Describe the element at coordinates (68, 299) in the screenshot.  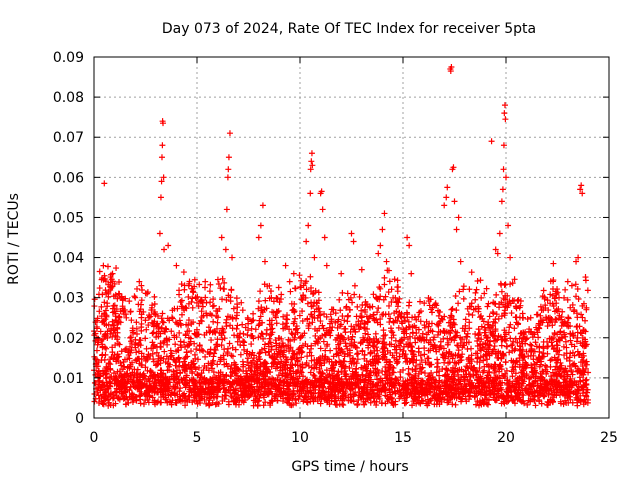
I see `y-tick-label: 0.03` at that location.